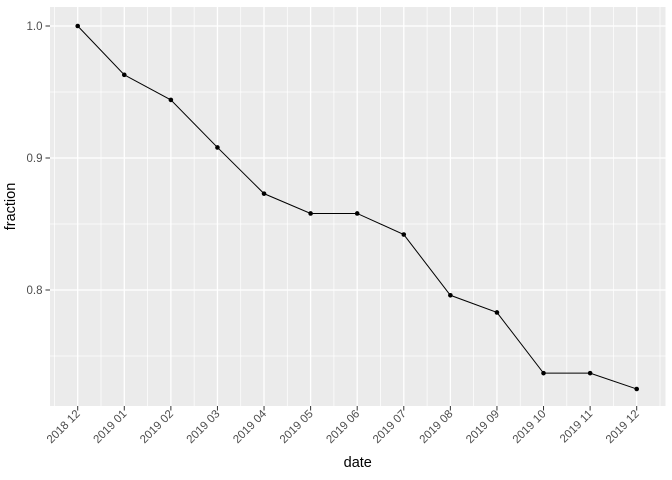 The image size is (672, 480). What do you see at coordinates (11, 207) in the screenshot?
I see `y-axis-title: fraction` at bounding box center [11, 207].